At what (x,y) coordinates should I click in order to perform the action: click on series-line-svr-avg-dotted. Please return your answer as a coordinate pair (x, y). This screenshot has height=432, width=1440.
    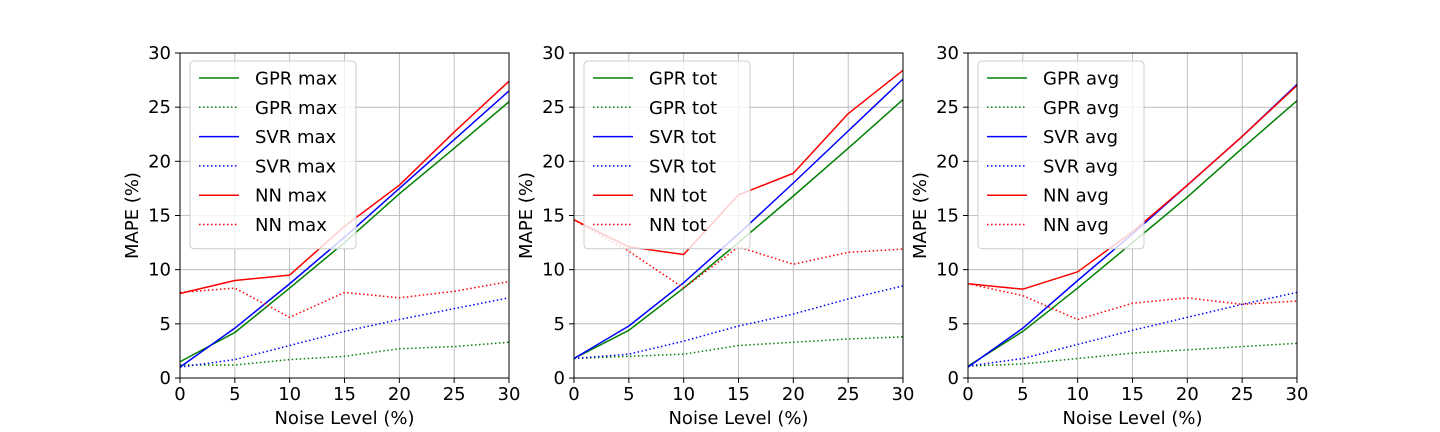
    Looking at the image, I should click on (1132, 329).